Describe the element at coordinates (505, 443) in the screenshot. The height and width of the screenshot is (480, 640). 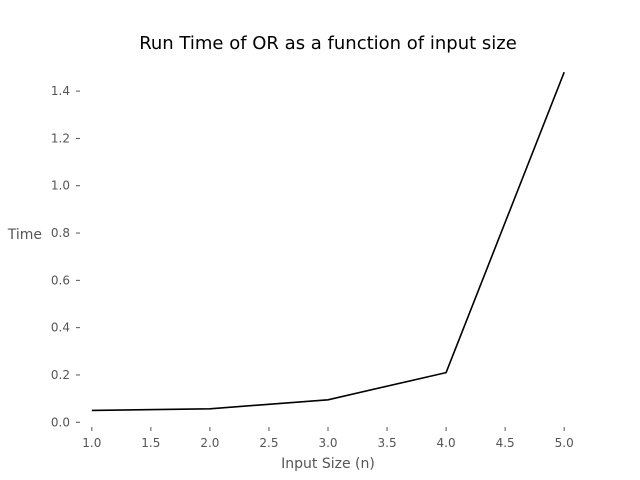
I see `x-tick-label: 4.5` at that location.